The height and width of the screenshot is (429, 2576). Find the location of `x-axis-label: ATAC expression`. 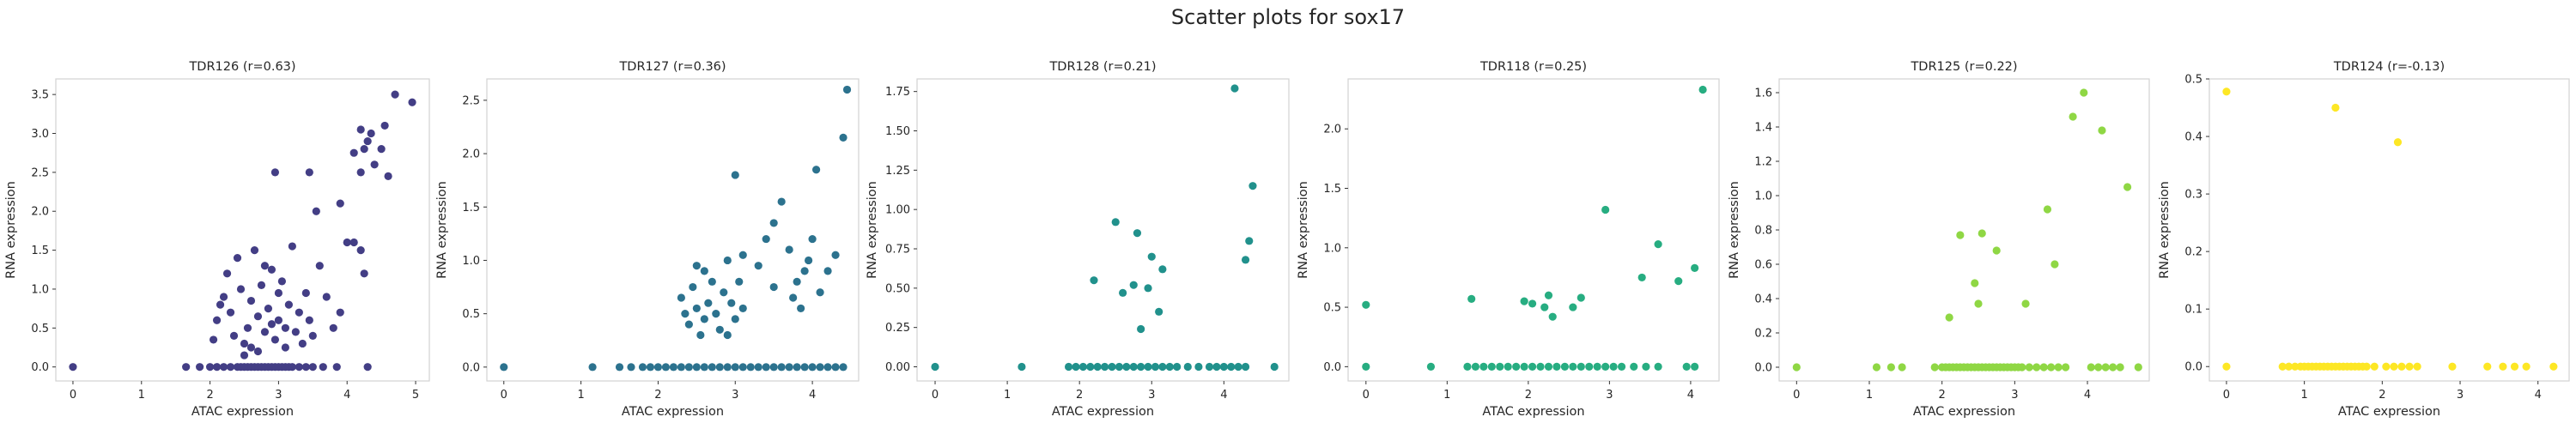

x-axis-label: ATAC expression is located at coordinates (2389, 412).